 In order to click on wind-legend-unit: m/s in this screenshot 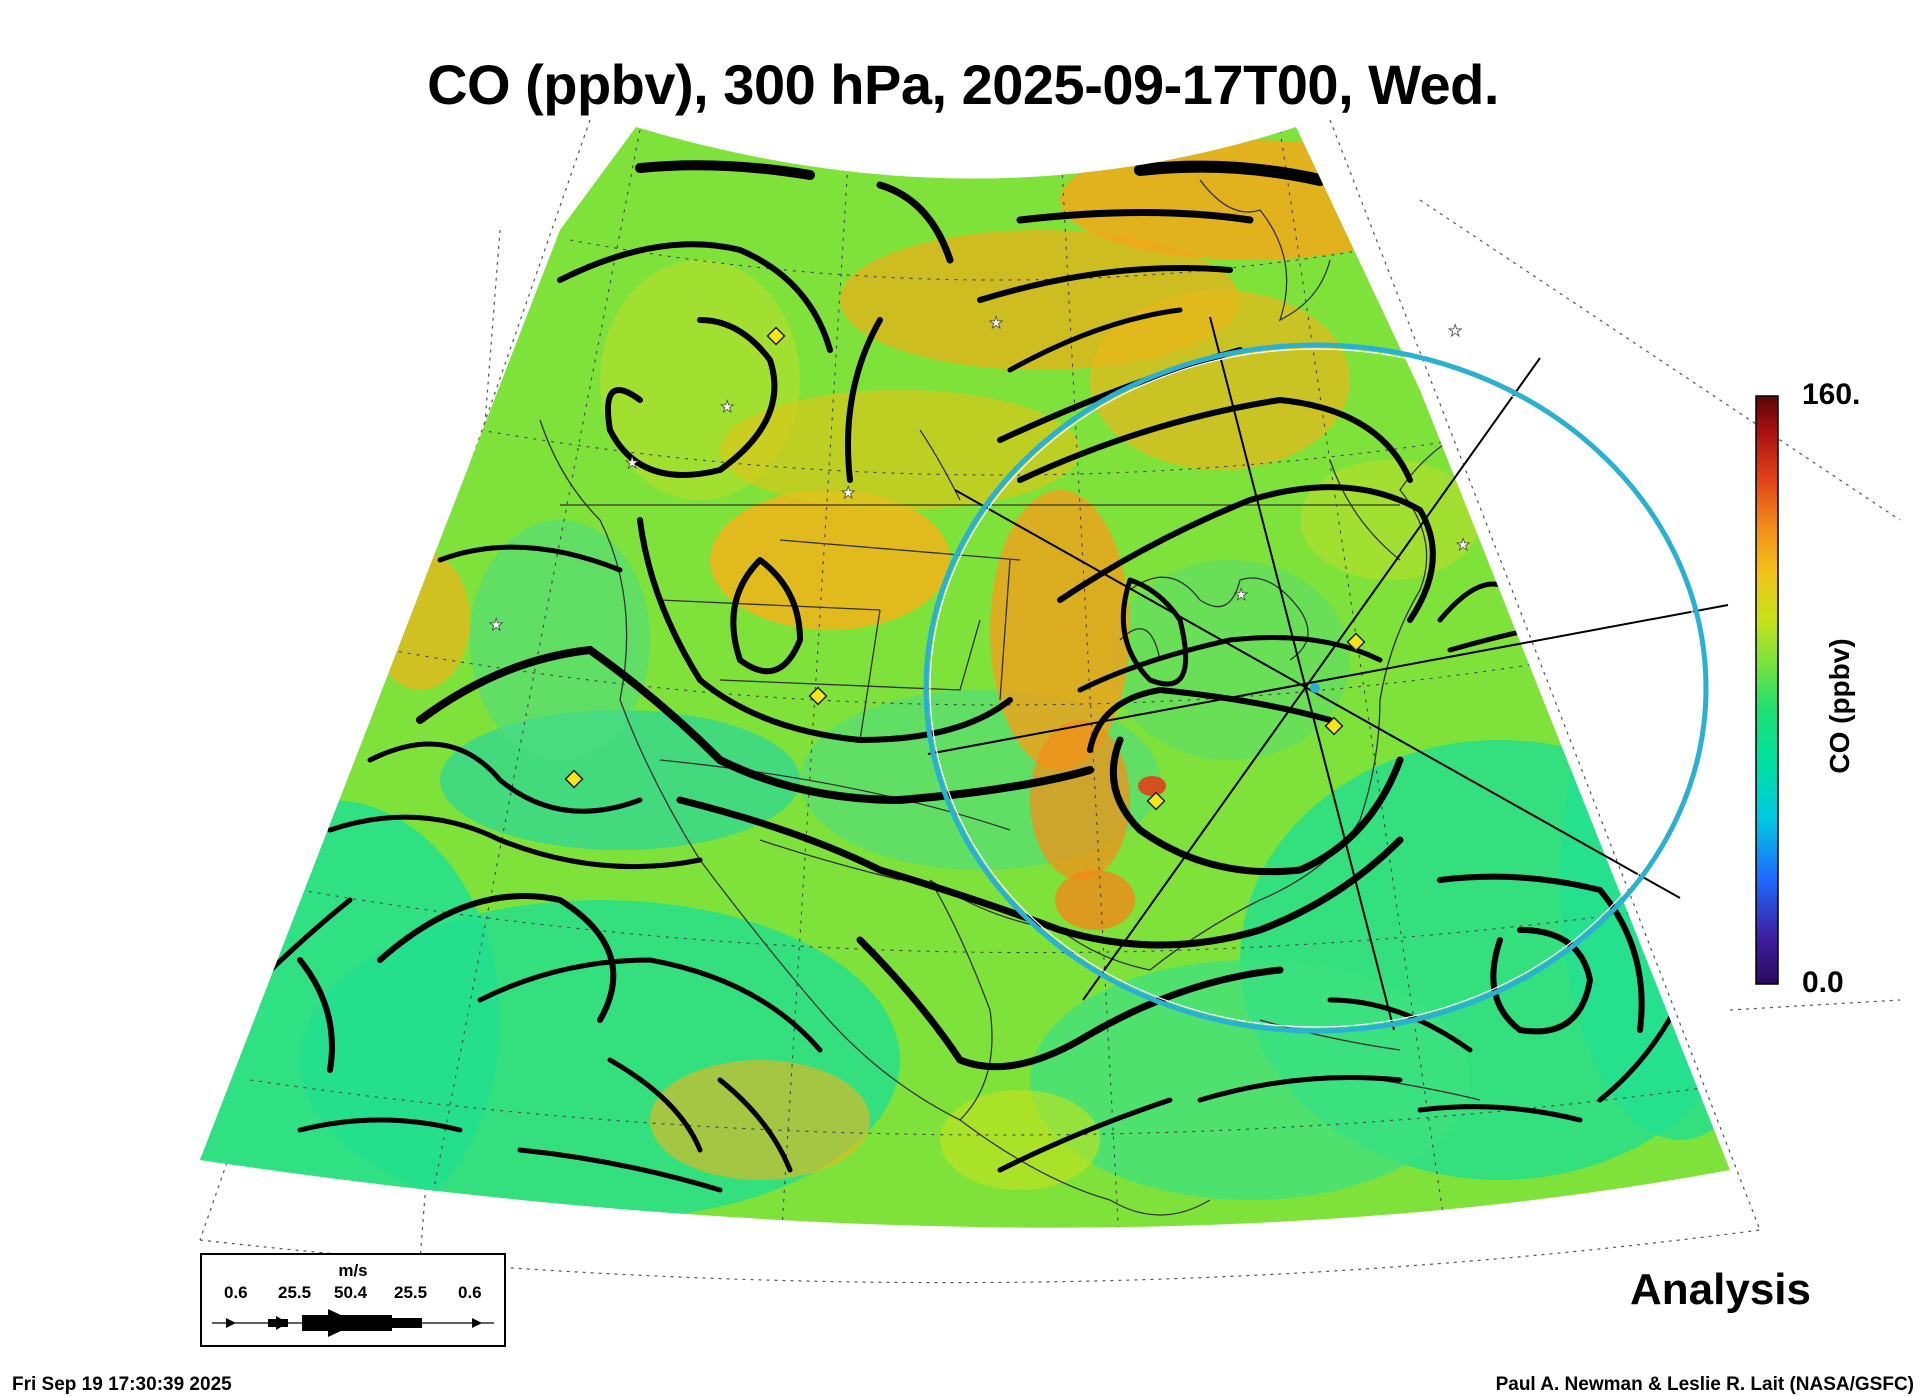, I will do `click(353, 1270)`.